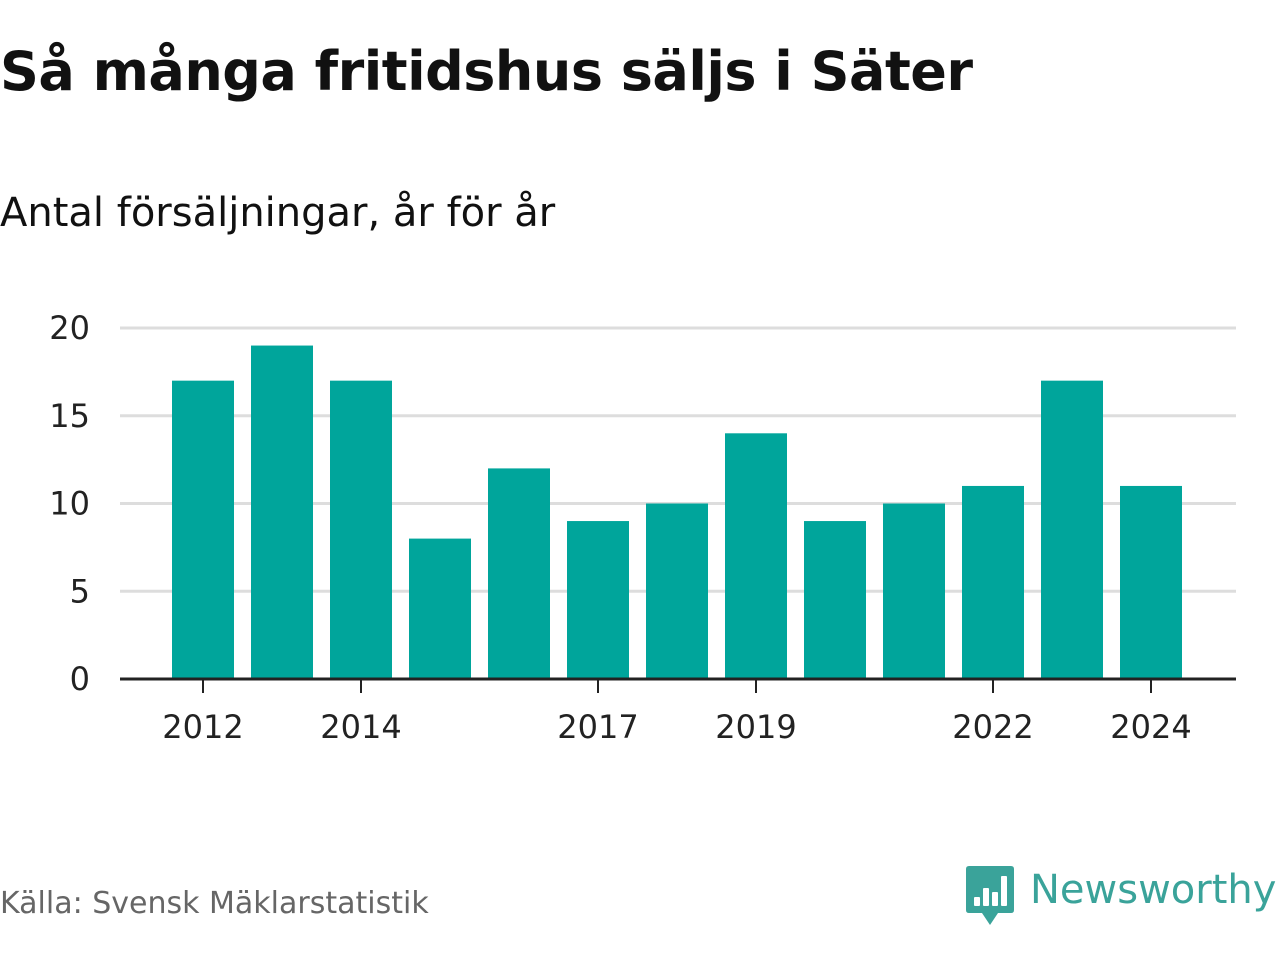 Image resolution: width=1280 pixels, height=960 pixels. I want to click on x-tick-label: 2014, so click(360, 727).